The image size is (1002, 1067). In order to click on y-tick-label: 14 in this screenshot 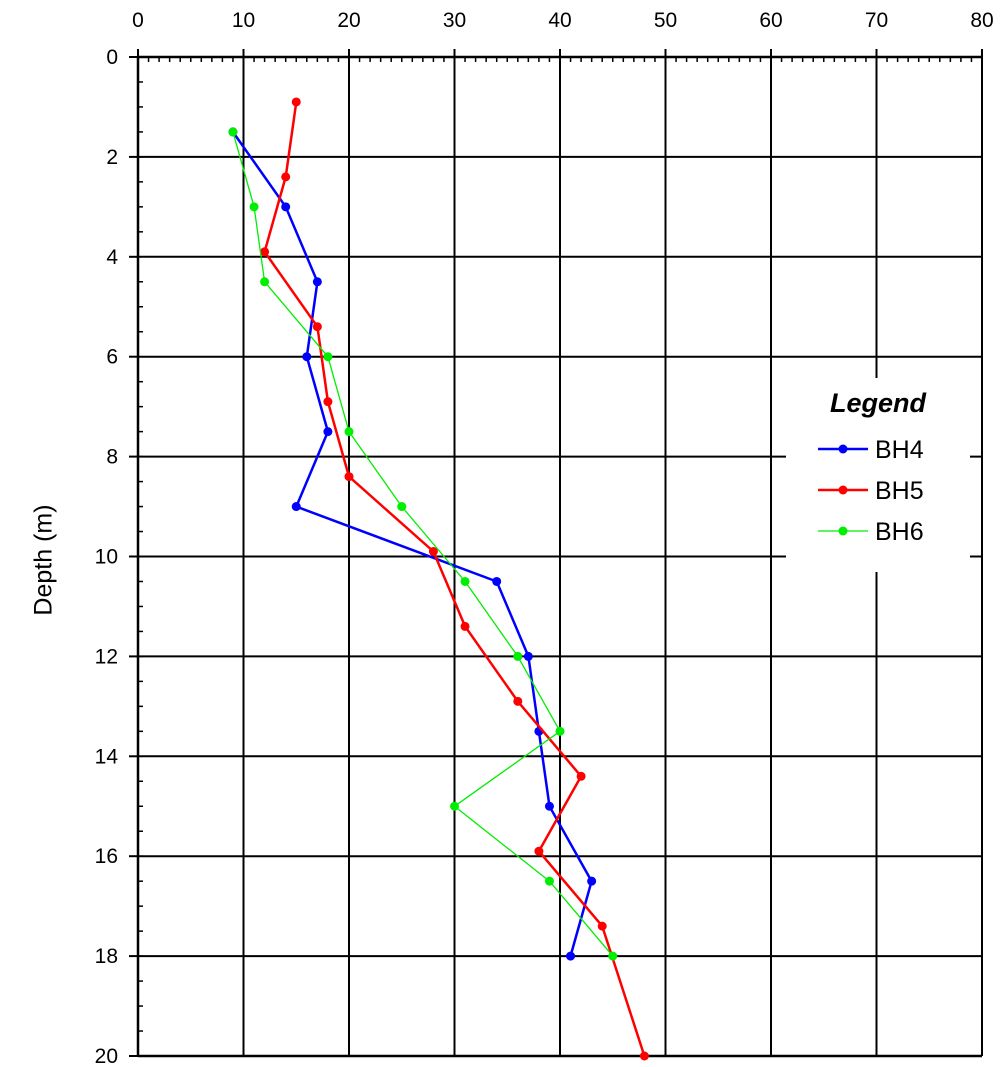, I will do `click(107, 756)`.